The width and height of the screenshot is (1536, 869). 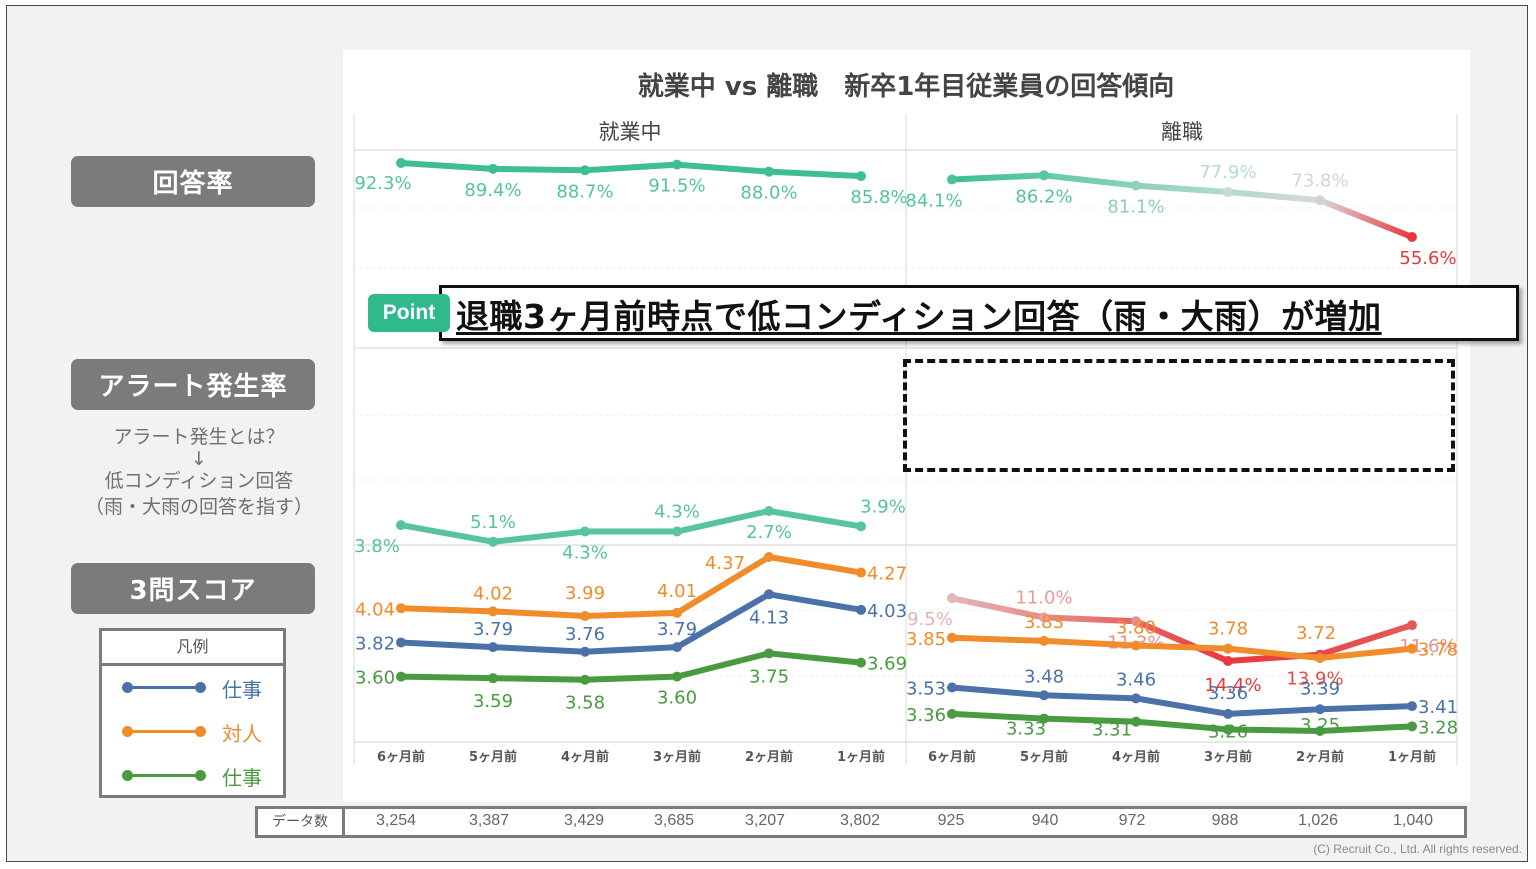 What do you see at coordinates (585, 634) in the screenshot?
I see `score-work-employed-label: 3.76` at bounding box center [585, 634].